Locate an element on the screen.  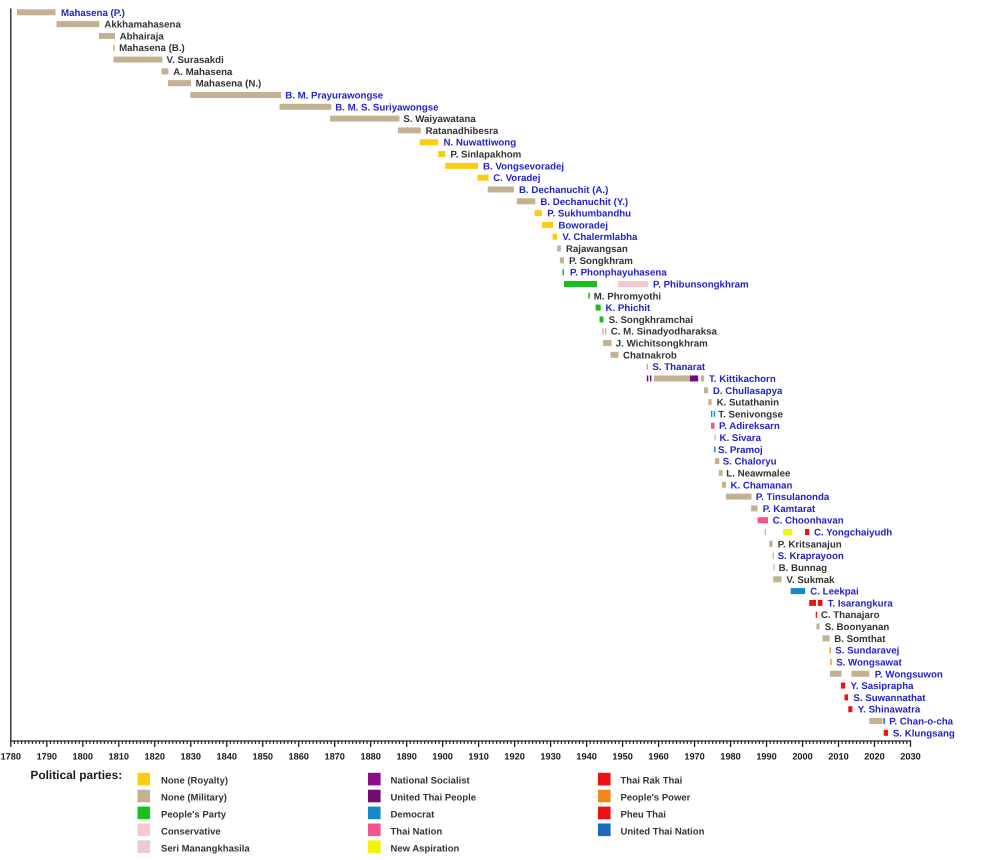
svg-text: K. Phichit is located at coordinates (628, 308).